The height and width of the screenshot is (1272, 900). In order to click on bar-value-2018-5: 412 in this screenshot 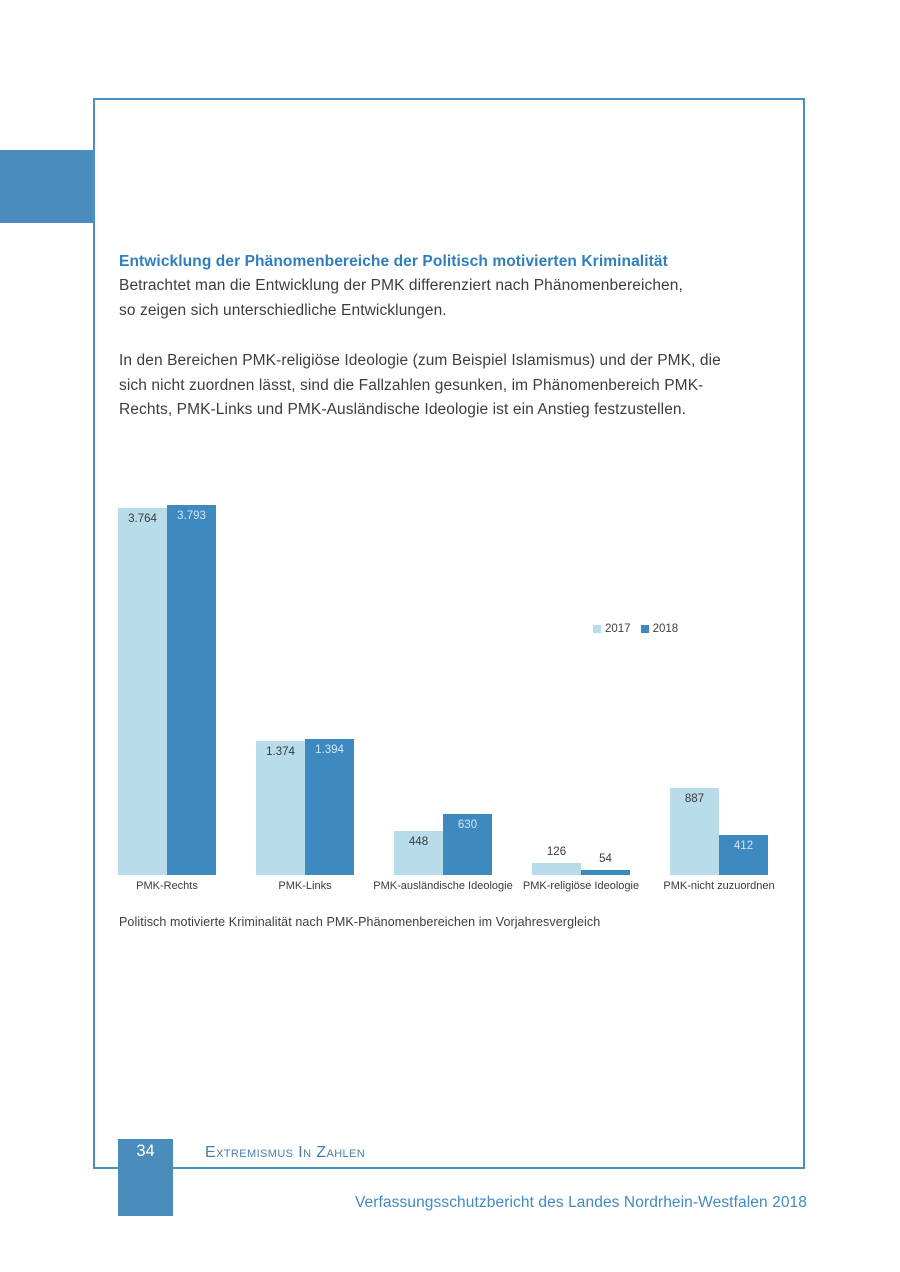, I will do `click(743, 846)`.